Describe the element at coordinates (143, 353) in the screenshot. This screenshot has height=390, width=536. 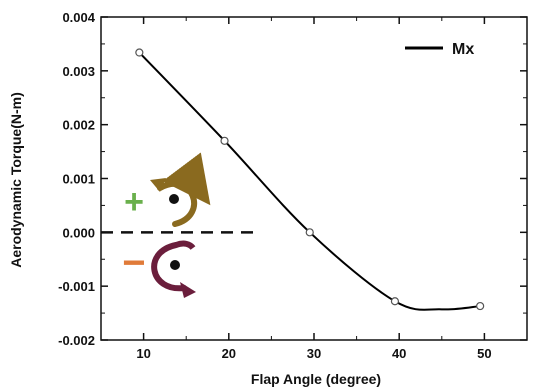
I see `x-tick-label: 10` at that location.